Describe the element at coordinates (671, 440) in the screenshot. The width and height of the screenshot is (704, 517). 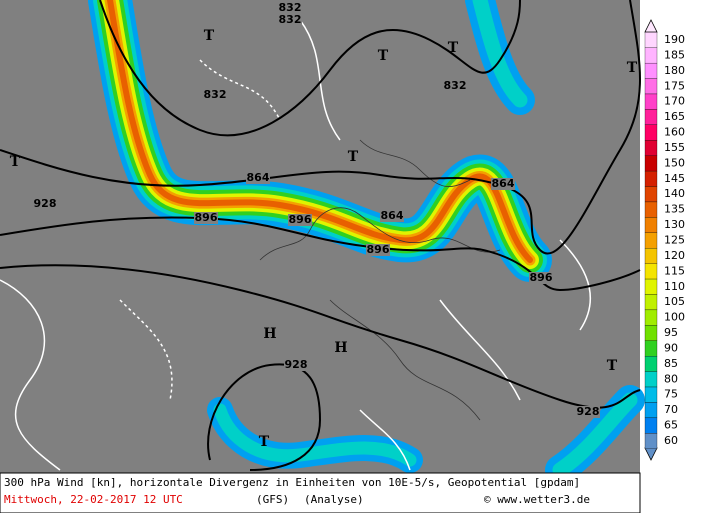
I see `legend-label: 60` at that location.